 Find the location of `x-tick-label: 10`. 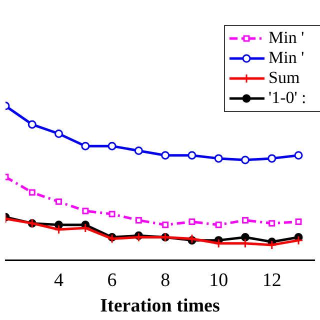

x-tick-label: 10 is located at coordinates (218, 280).